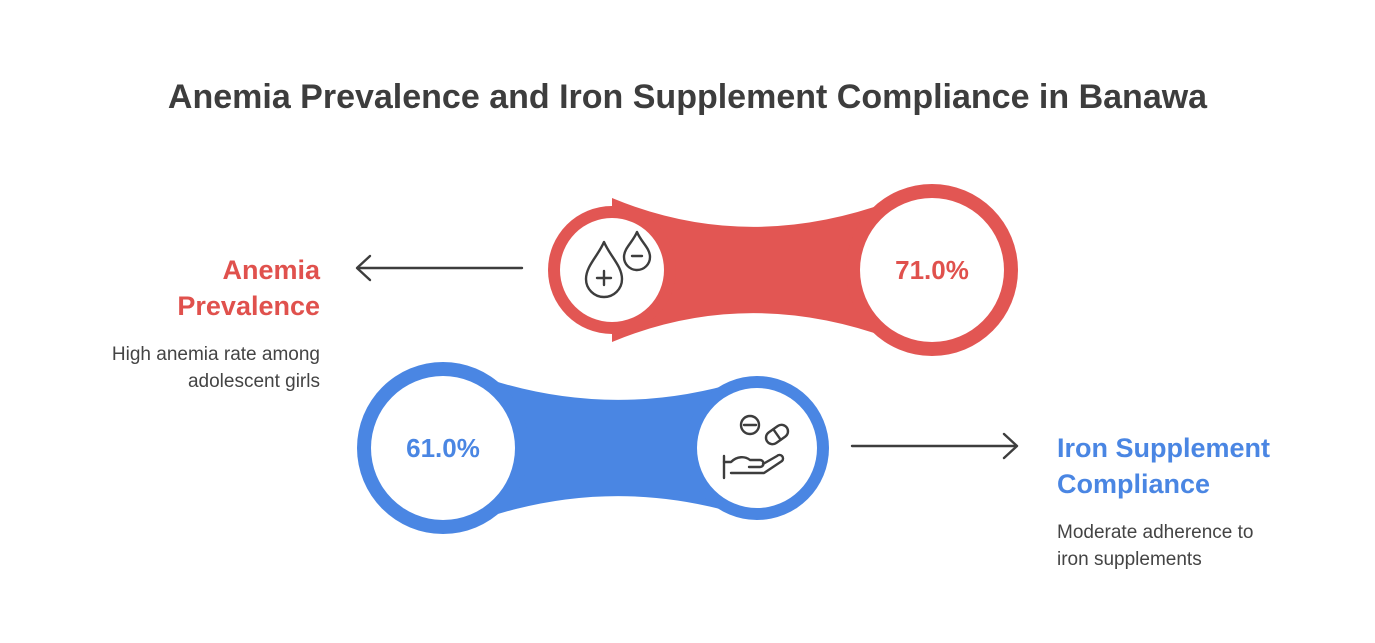 The width and height of the screenshot is (1375, 643). I want to click on anemia-arrow, so click(439, 268).